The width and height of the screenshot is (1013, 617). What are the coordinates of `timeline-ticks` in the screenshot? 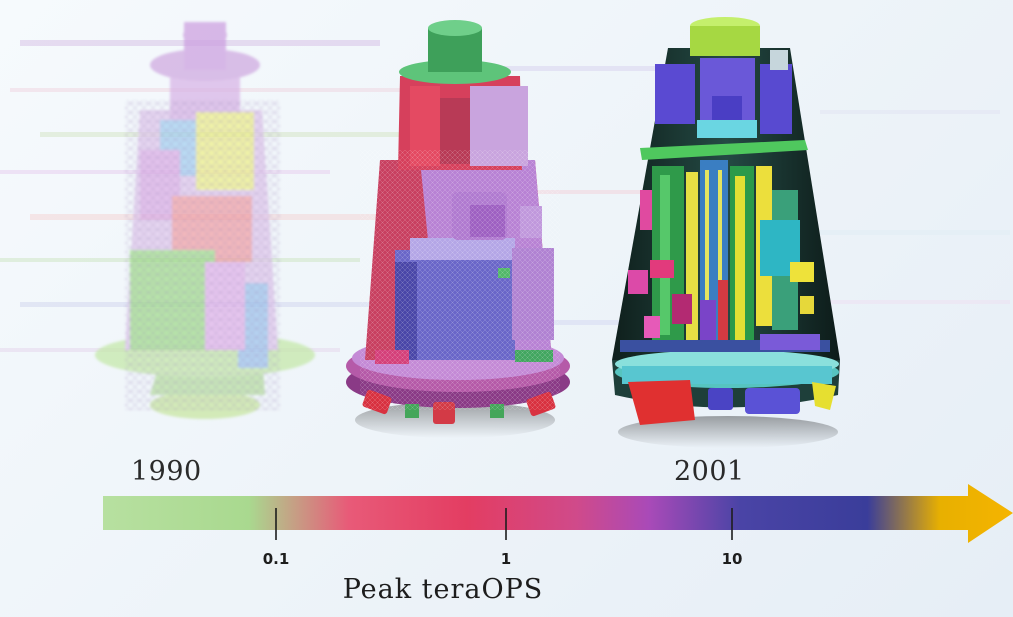 It's located at (504, 524).